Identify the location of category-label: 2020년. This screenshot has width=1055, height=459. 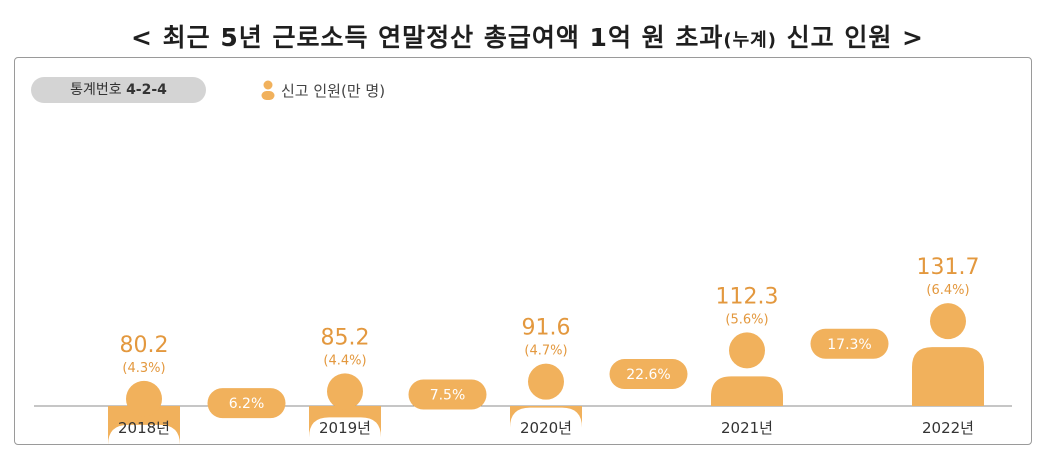
(546, 428).